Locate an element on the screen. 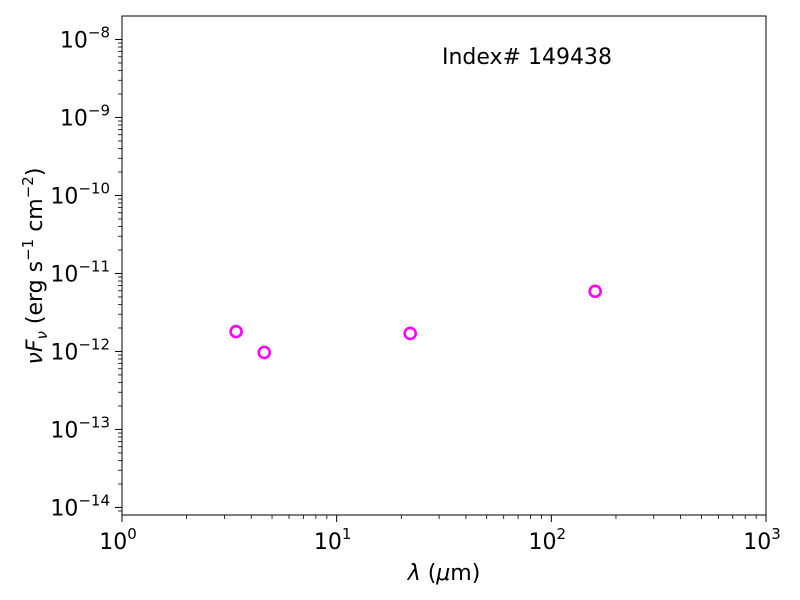 The image size is (800, 600). y-axis-label-text1: (erg s is located at coordinates (35, 296).